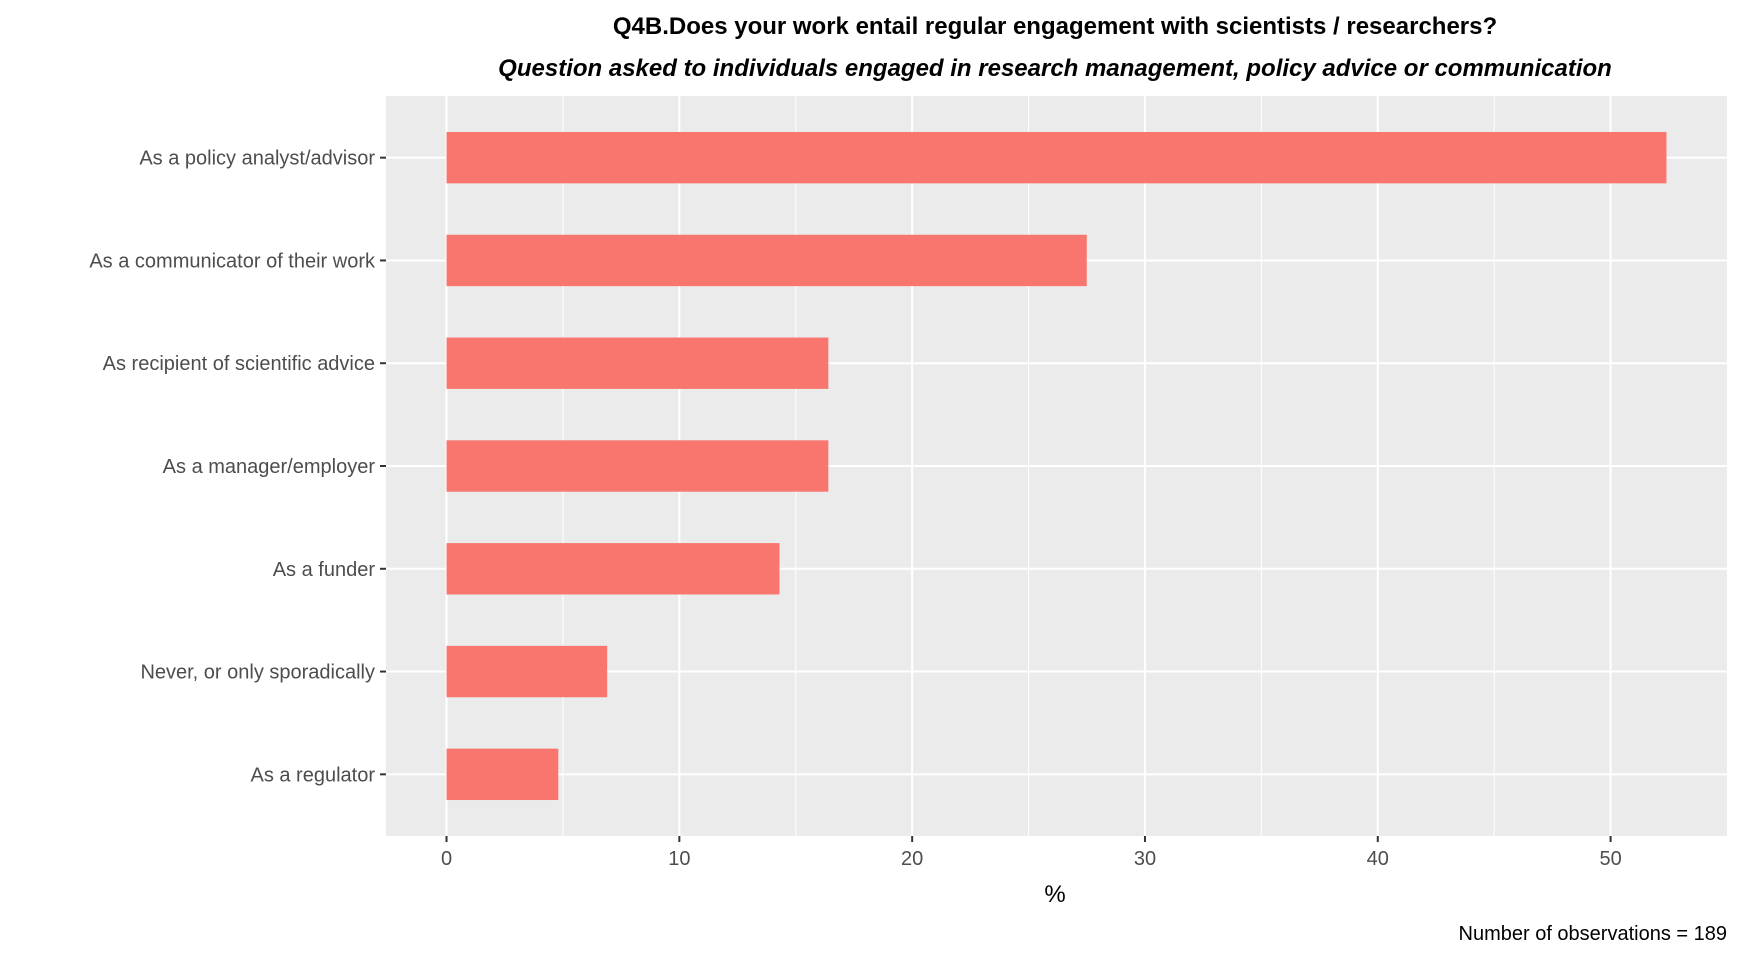 The width and height of the screenshot is (1747, 960). I want to click on x-tick-label: 40, so click(1378, 859).